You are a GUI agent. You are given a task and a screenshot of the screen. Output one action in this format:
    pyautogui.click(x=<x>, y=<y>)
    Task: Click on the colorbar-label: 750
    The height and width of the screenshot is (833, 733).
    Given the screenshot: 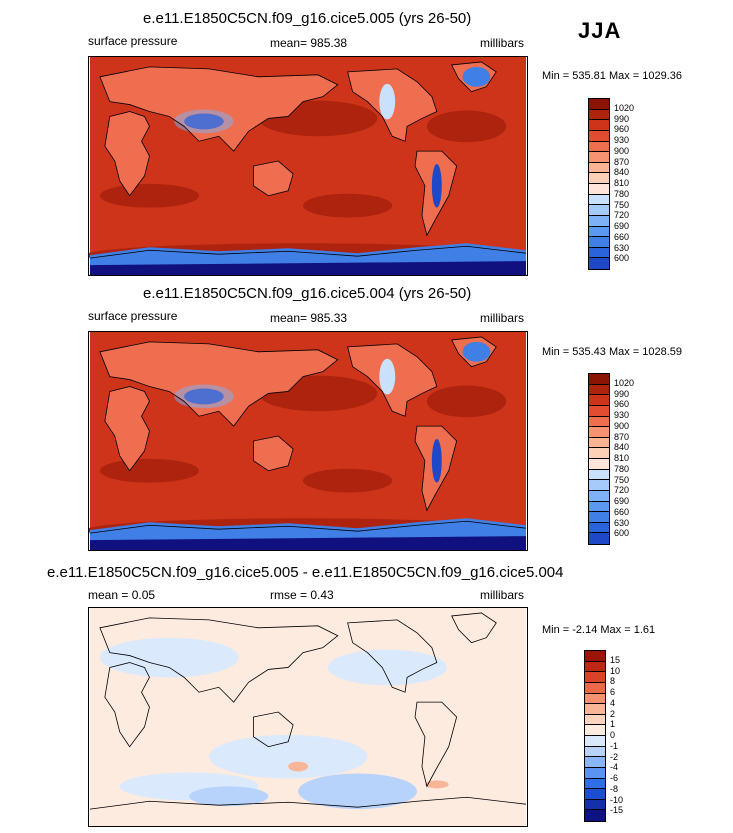 What is the action you would take?
    pyautogui.click(x=622, y=479)
    